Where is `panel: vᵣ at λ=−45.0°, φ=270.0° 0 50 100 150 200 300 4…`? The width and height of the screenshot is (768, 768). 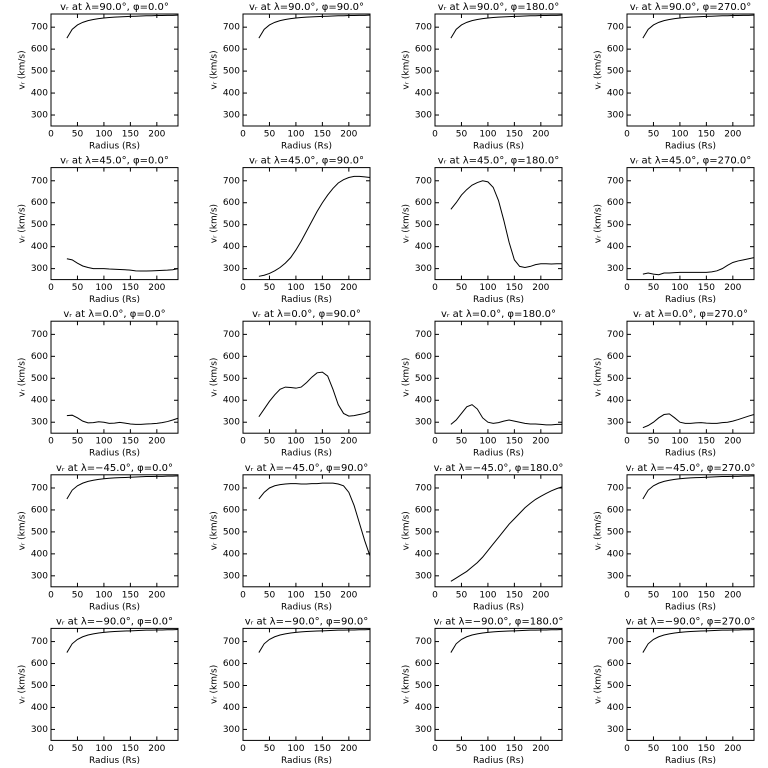
panel: vᵣ at λ=−45.0°, φ=270.0° 0 50 100 150 200 300 4… is located at coordinates (675, 538).